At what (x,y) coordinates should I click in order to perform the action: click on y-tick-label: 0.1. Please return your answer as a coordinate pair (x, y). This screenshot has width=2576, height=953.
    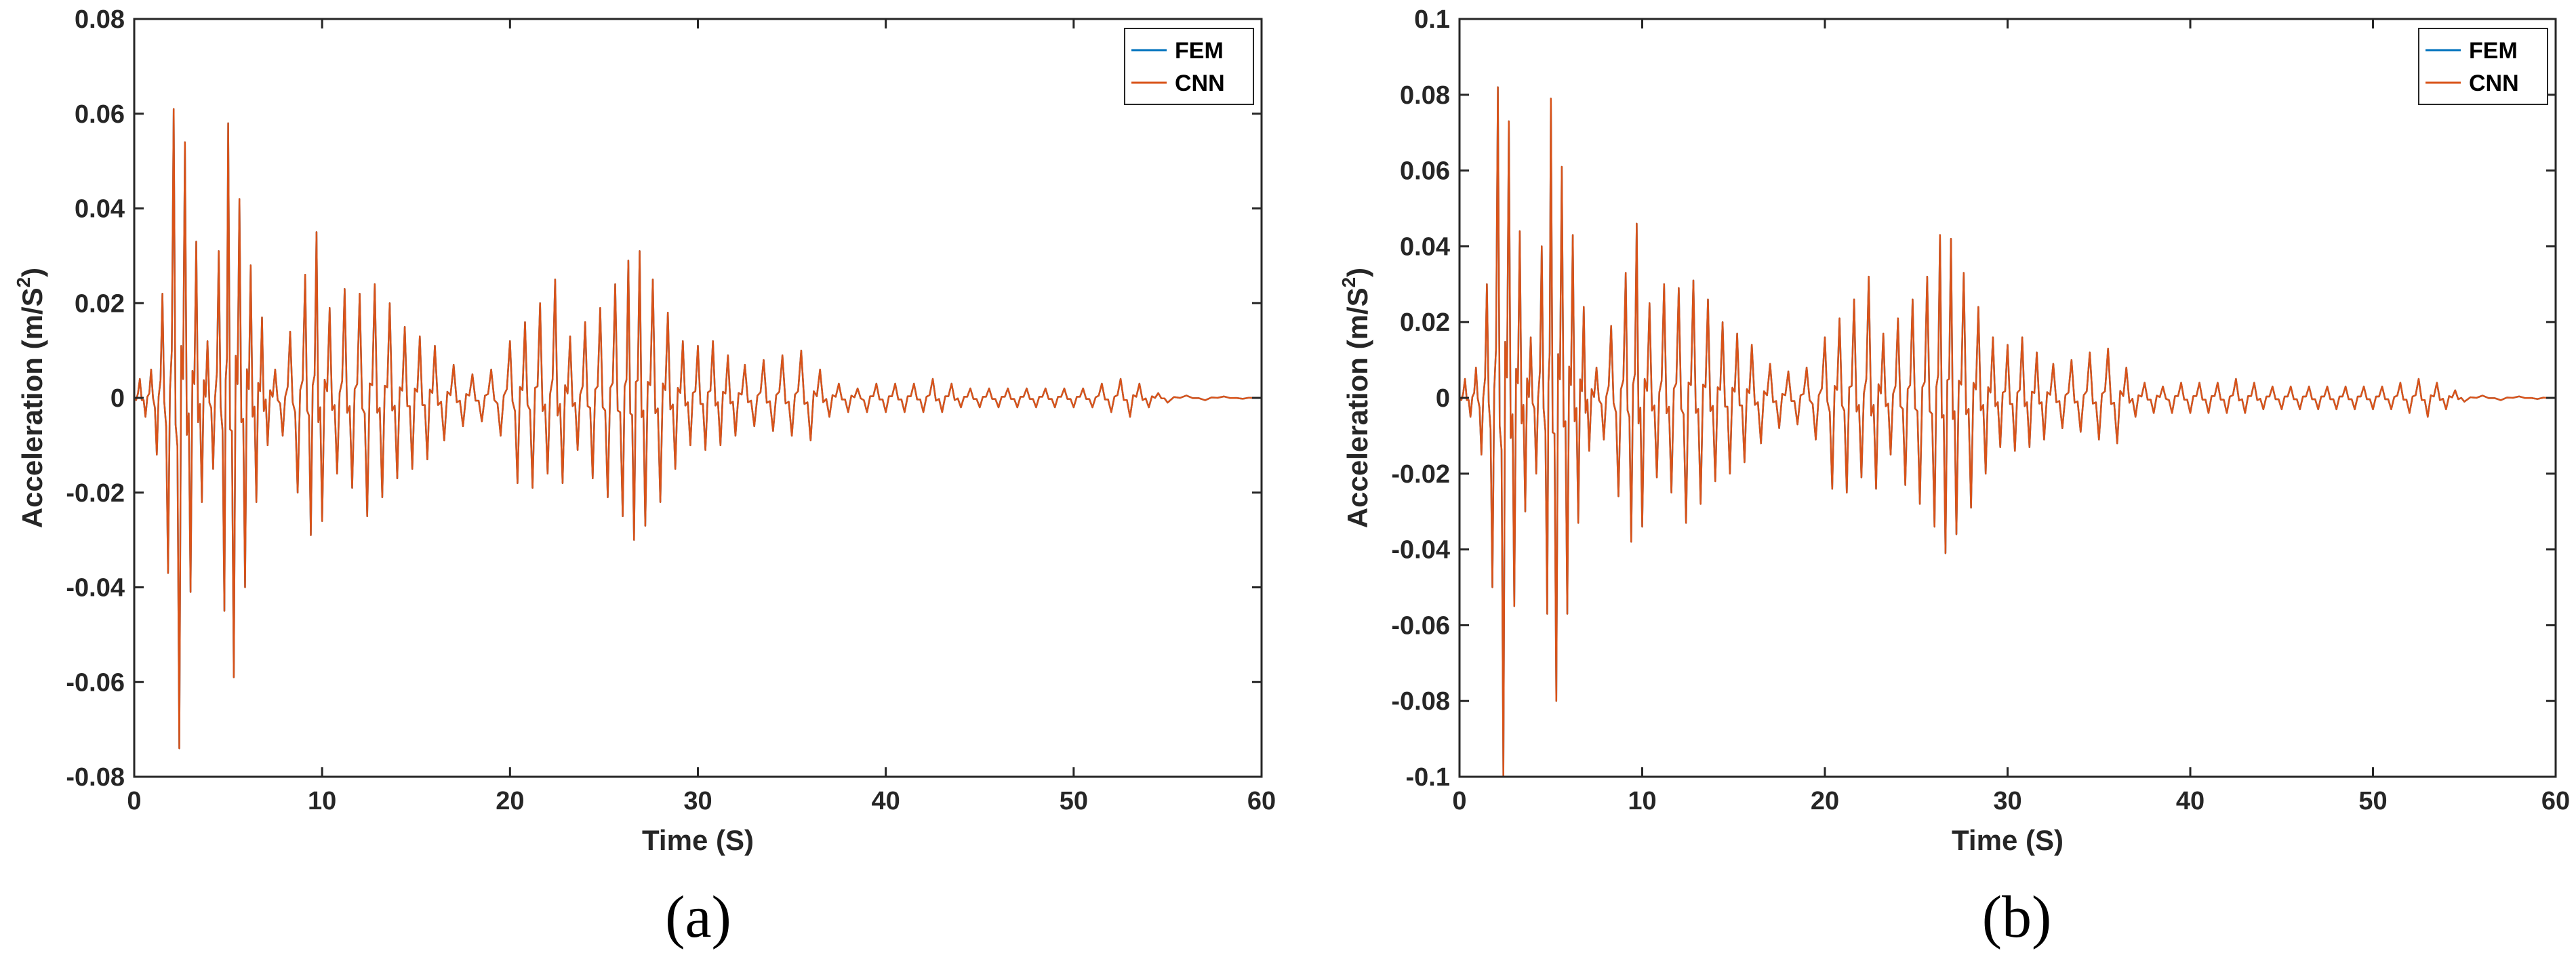
    Looking at the image, I should click on (1432, 19).